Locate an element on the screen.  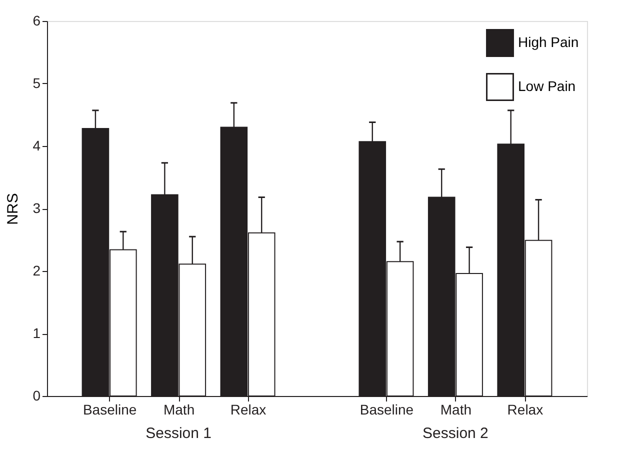
y-tick-label: 0 is located at coordinates (36, 396).